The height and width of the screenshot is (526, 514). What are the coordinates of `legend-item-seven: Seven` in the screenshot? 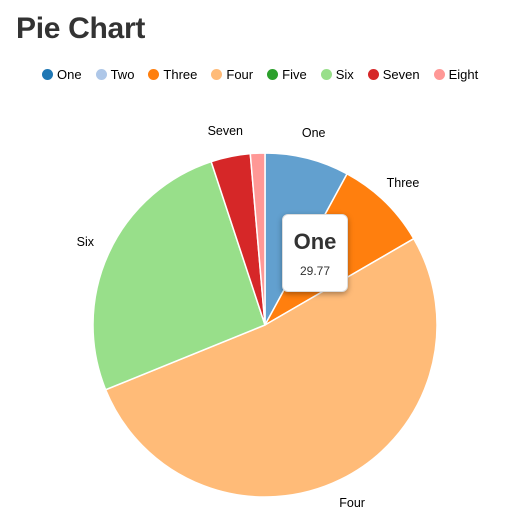 It's located at (393, 74).